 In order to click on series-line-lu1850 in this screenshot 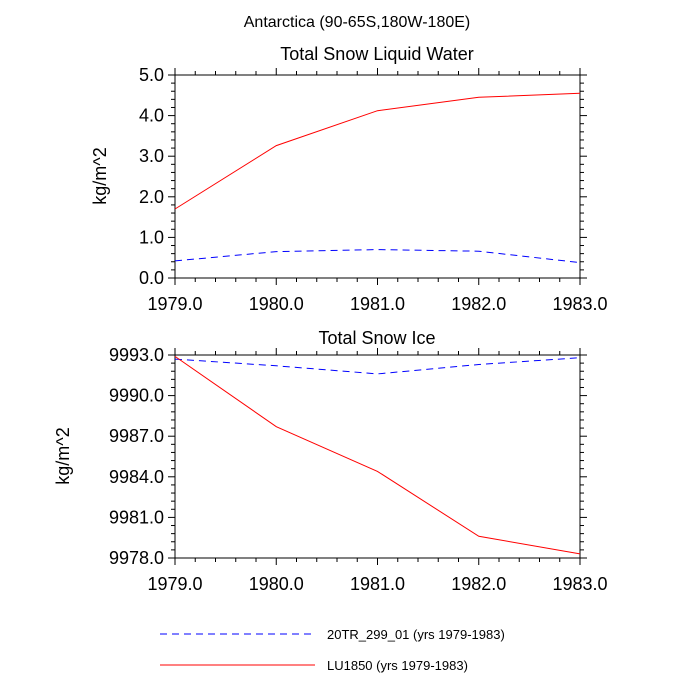, I will do `click(377, 151)`.